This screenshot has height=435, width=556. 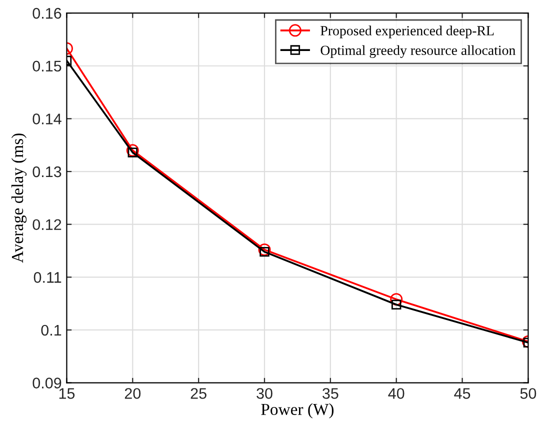 What do you see at coordinates (67, 393) in the screenshot?
I see `x-tick-label: 15` at bounding box center [67, 393].